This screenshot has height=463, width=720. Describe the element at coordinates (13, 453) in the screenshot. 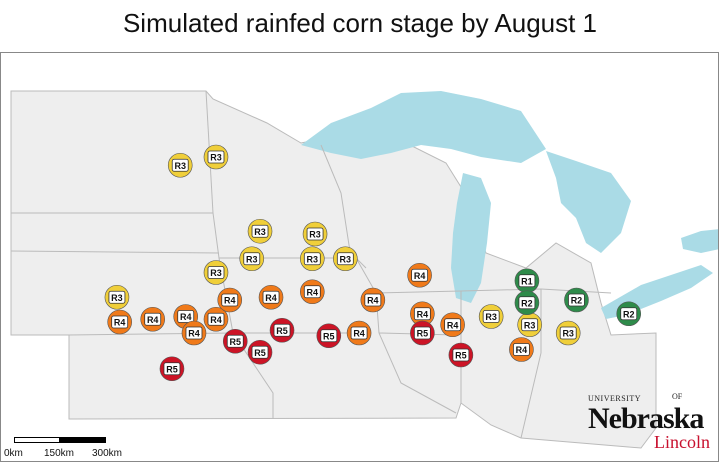

I see `scale-label-0: 0km` at that location.